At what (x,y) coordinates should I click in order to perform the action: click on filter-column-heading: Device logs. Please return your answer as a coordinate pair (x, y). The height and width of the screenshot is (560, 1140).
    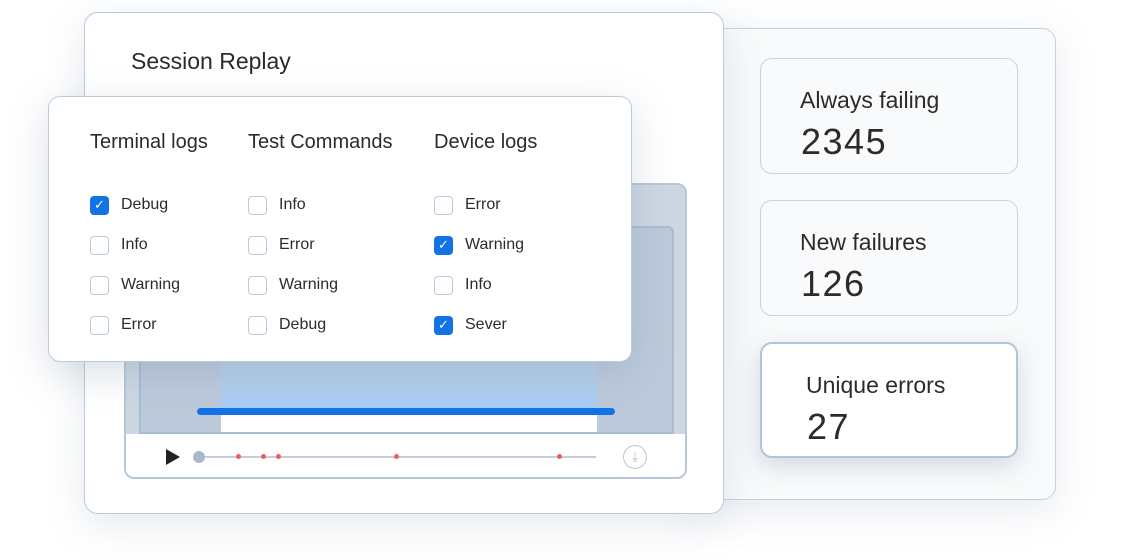
    Looking at the image, I should click on (486, 142).